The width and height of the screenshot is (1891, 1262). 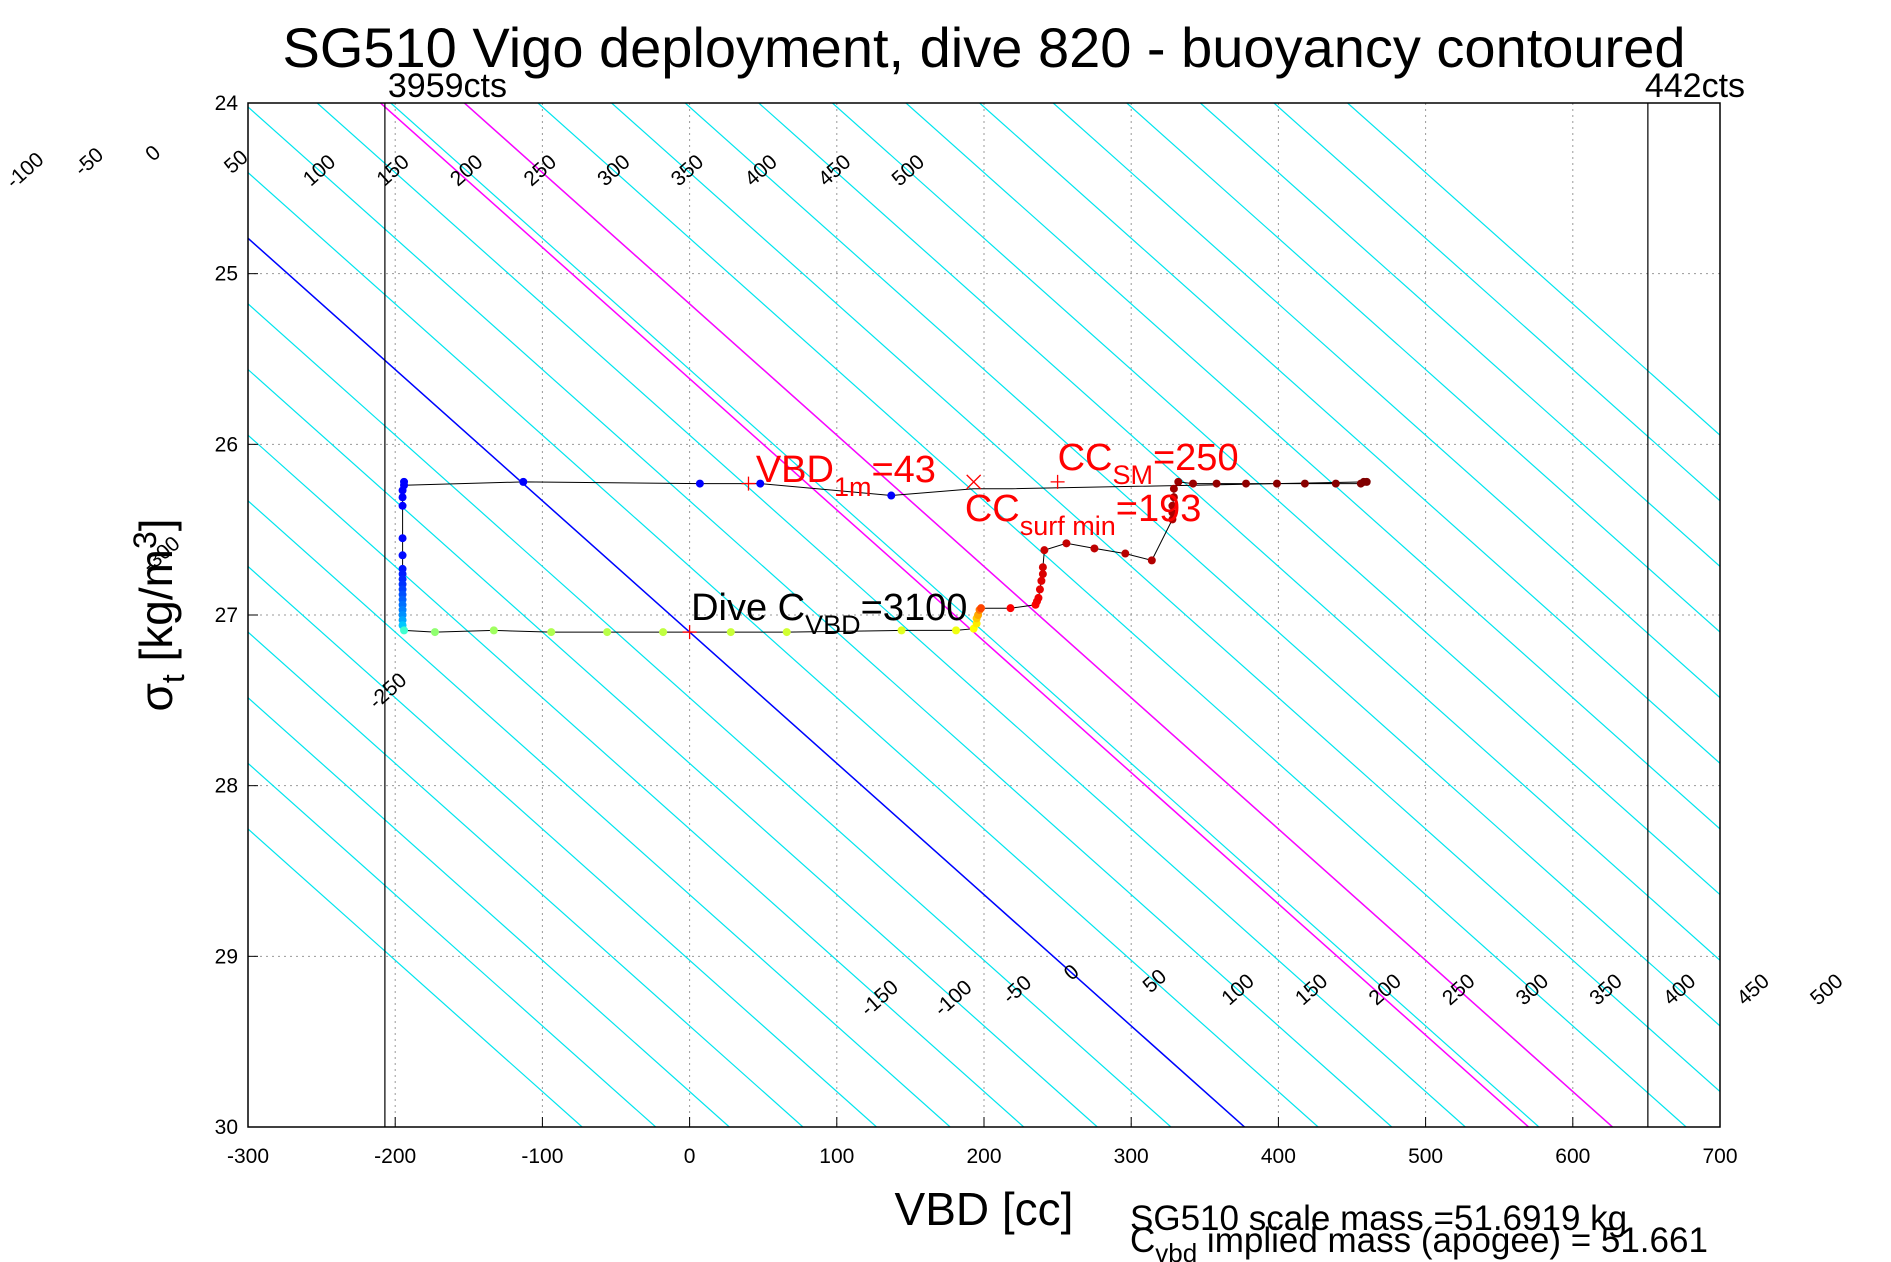 What do you see at coordinates (226, 274) in the screenshot?
I see `y-tick-label: 25` at bounding box center [226, 274].